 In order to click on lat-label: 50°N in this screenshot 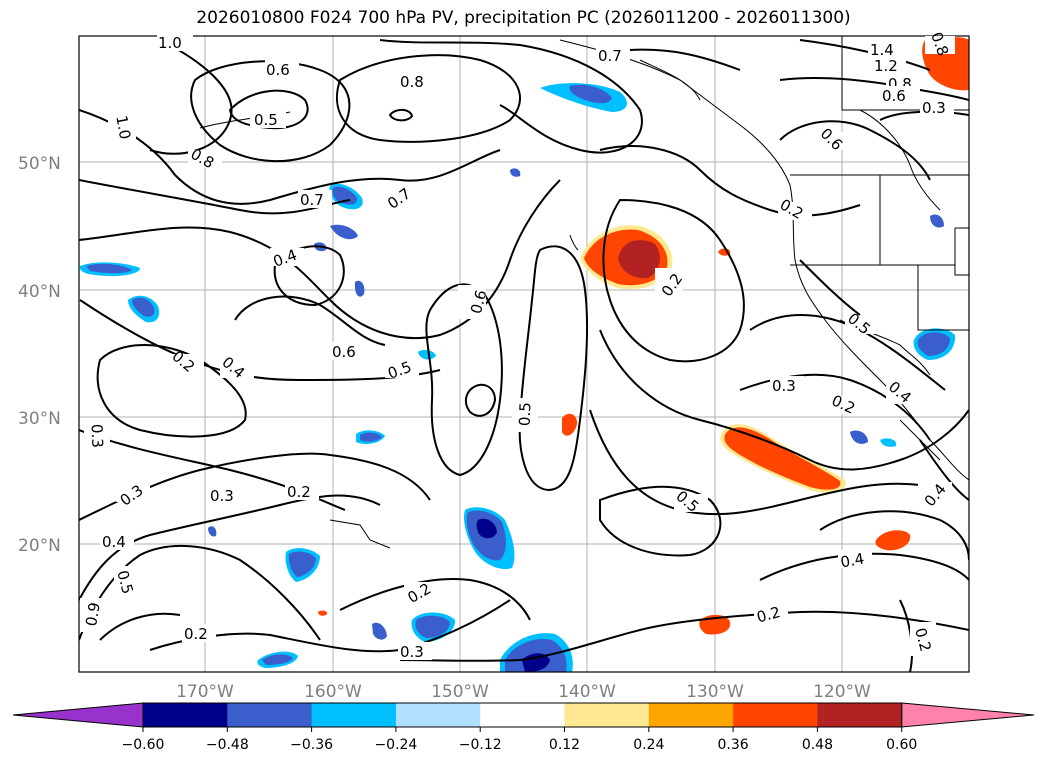, I will do `click(39, 164)`.